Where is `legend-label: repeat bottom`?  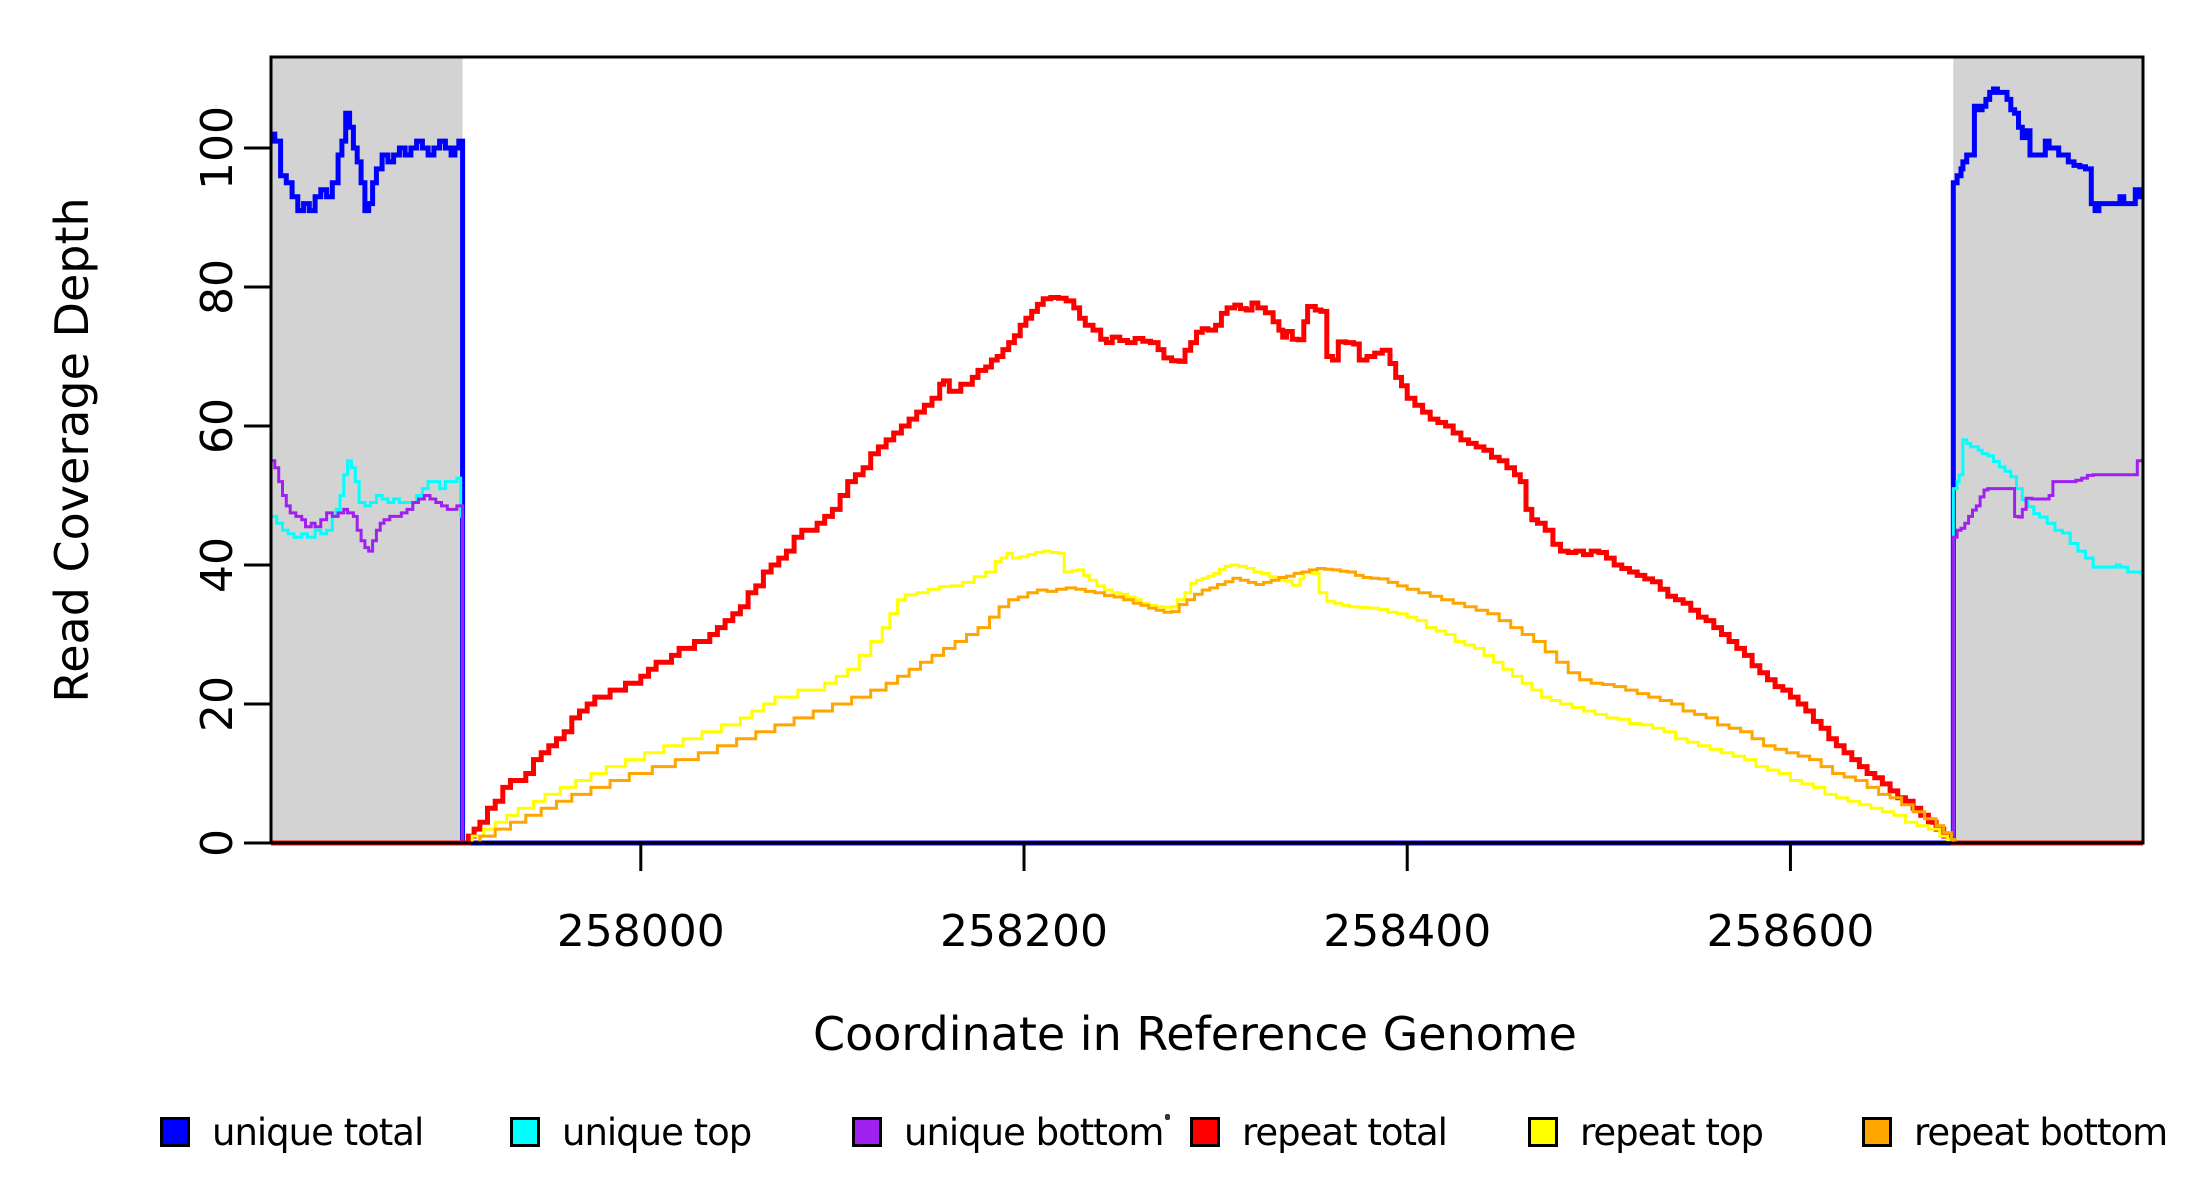 legend-label: repeat bottom is located at coordinates (2041, 1132).